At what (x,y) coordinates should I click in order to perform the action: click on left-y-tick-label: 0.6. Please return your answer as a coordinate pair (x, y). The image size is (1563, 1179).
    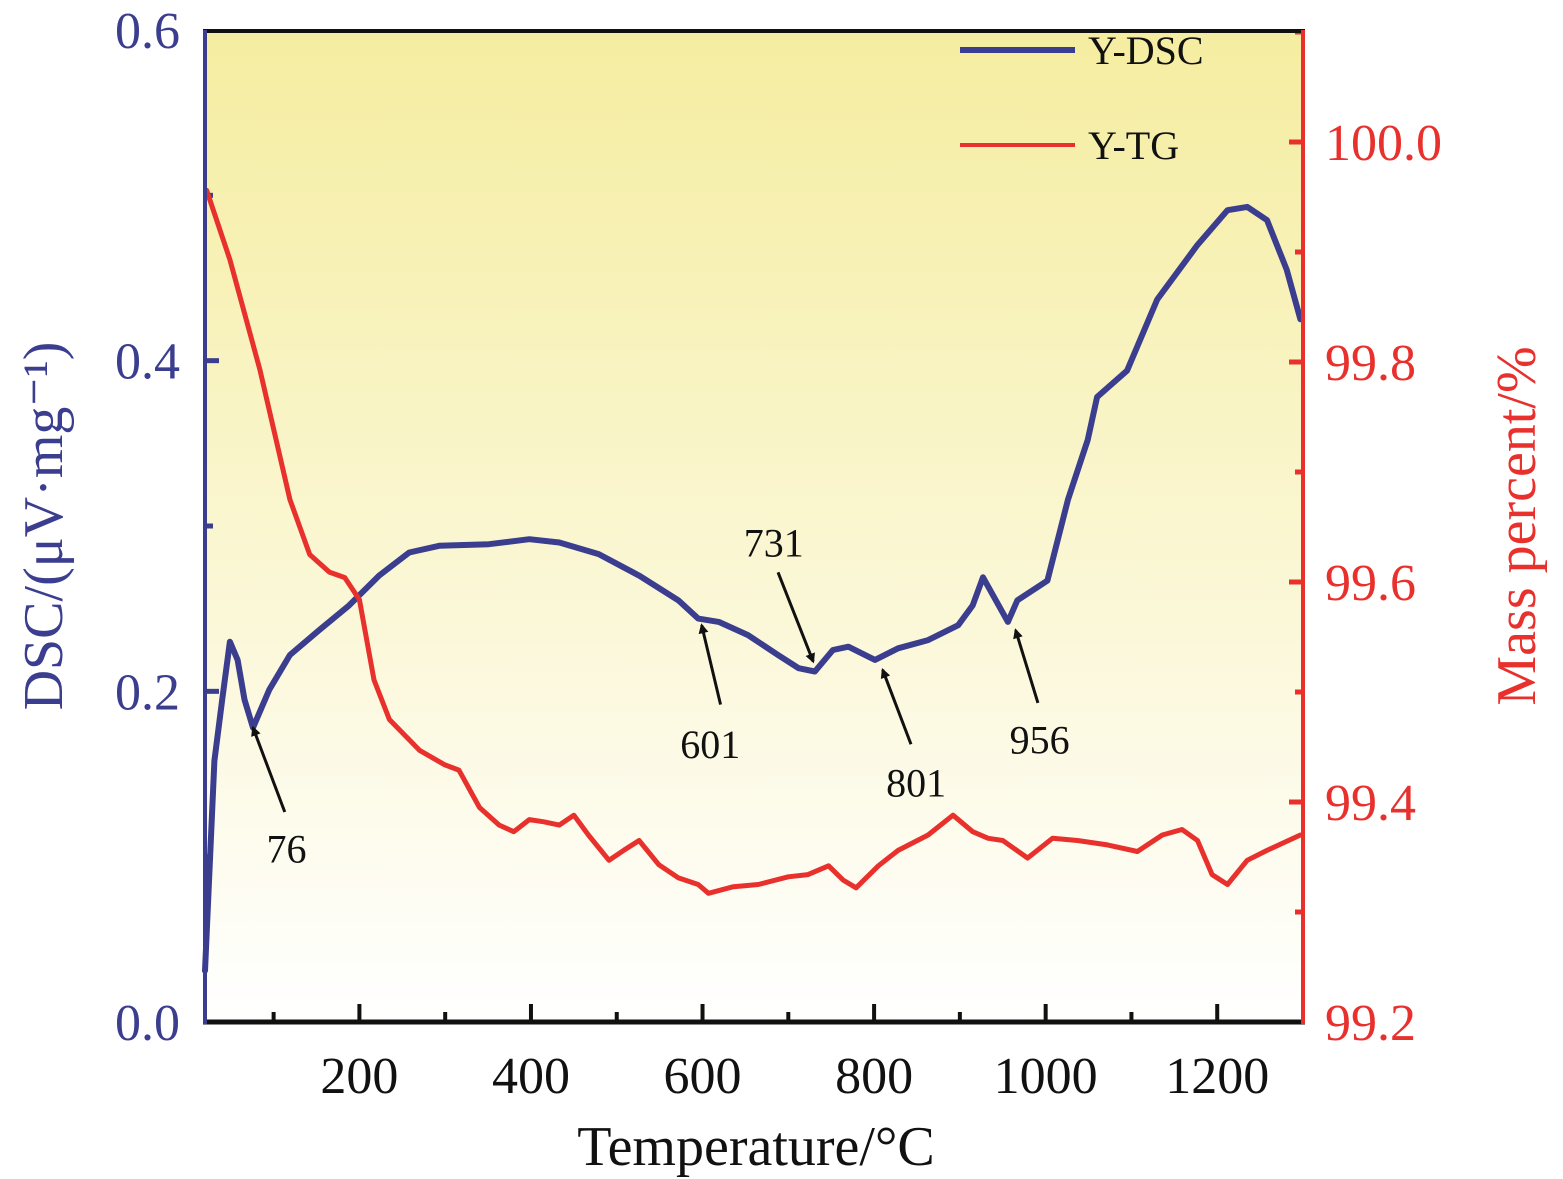
    Looking at the image, I should click on (147, 31).